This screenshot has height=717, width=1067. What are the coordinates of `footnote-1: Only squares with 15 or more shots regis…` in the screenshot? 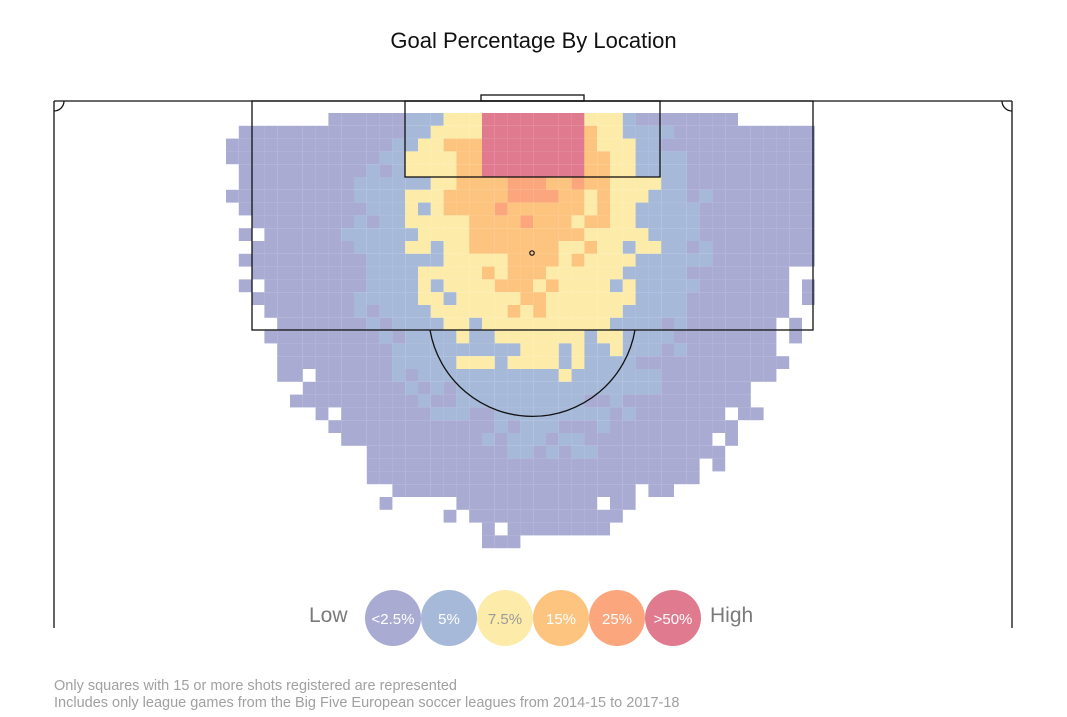 It's located at (255, 686).